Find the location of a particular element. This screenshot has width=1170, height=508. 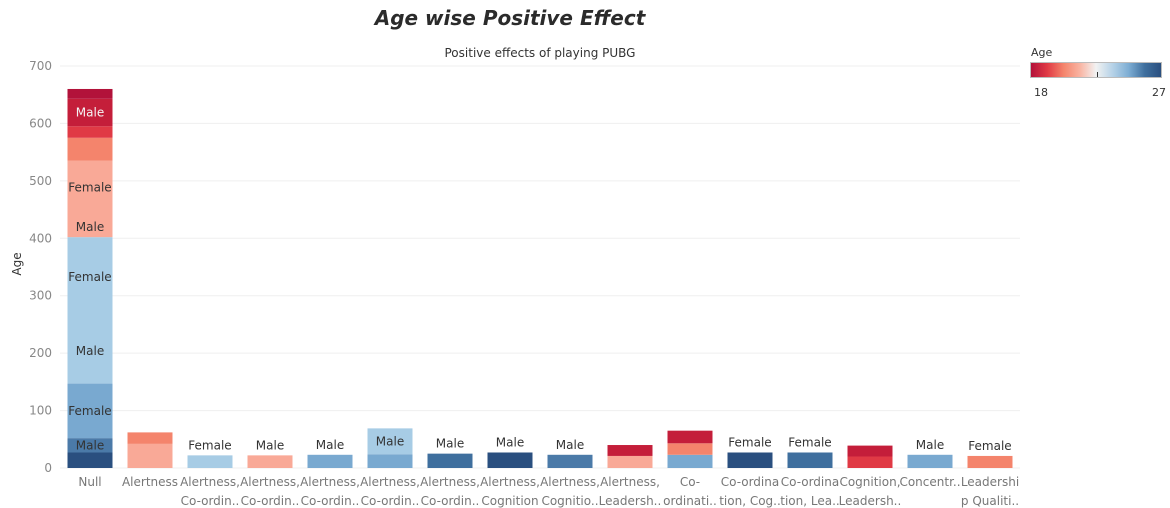

age-color-legend: Age 18 27 is located at coordinates (1100, 72).